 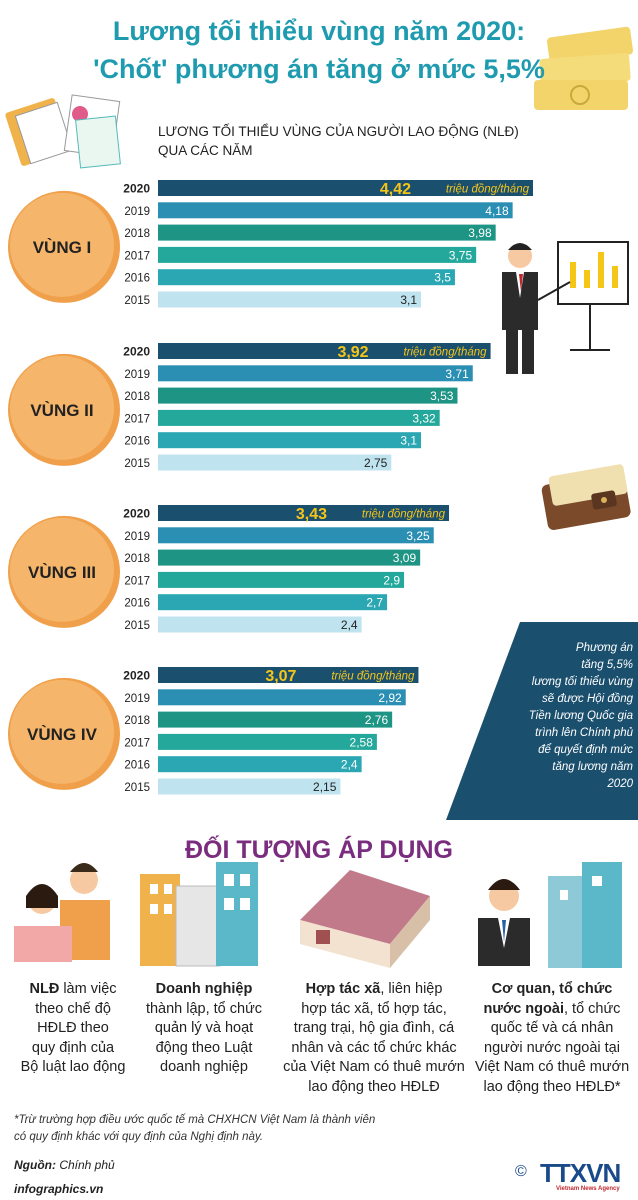 What do you see at coordinates (582, 682) in the screenshot?
I see `note-line: lương tối thiểu vùng` at bounding box center [582, 682].